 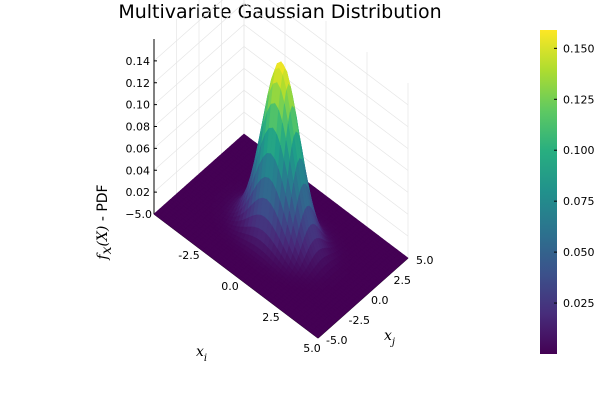 I want to click on z-axis-label-f: f, so click(x=103, y=256).